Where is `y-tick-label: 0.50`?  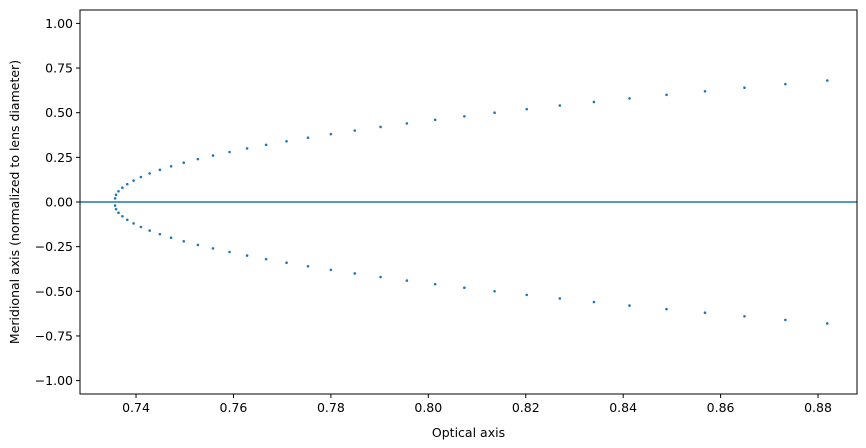 y-tick-label: 0.50 is located at coordinates (59, 112).